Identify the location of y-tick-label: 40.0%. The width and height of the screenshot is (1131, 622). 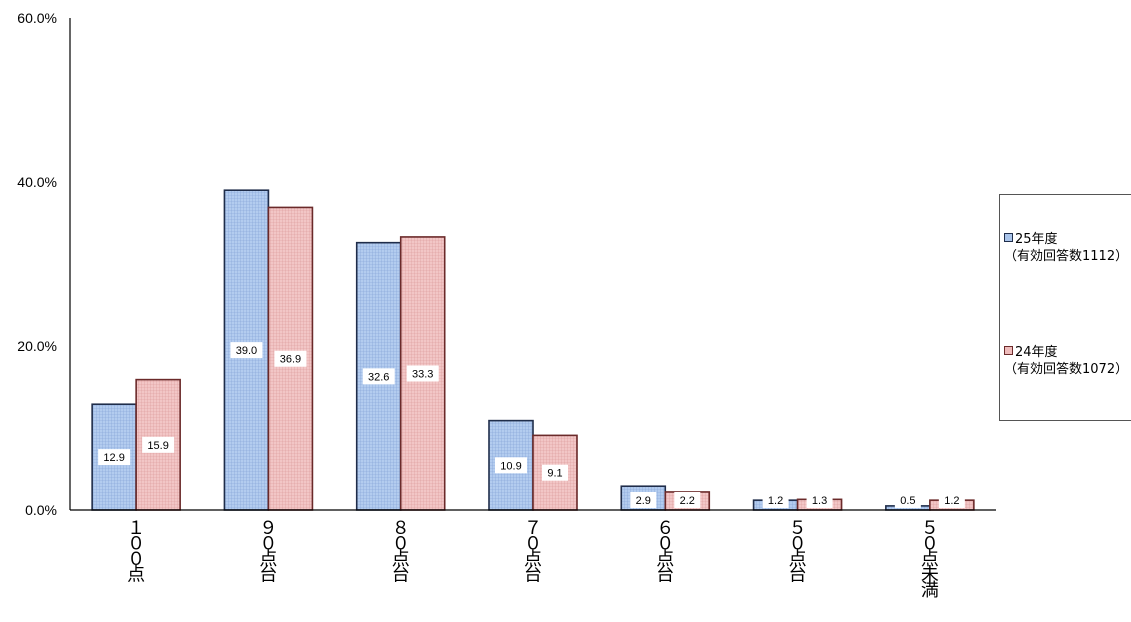
(37, 182).